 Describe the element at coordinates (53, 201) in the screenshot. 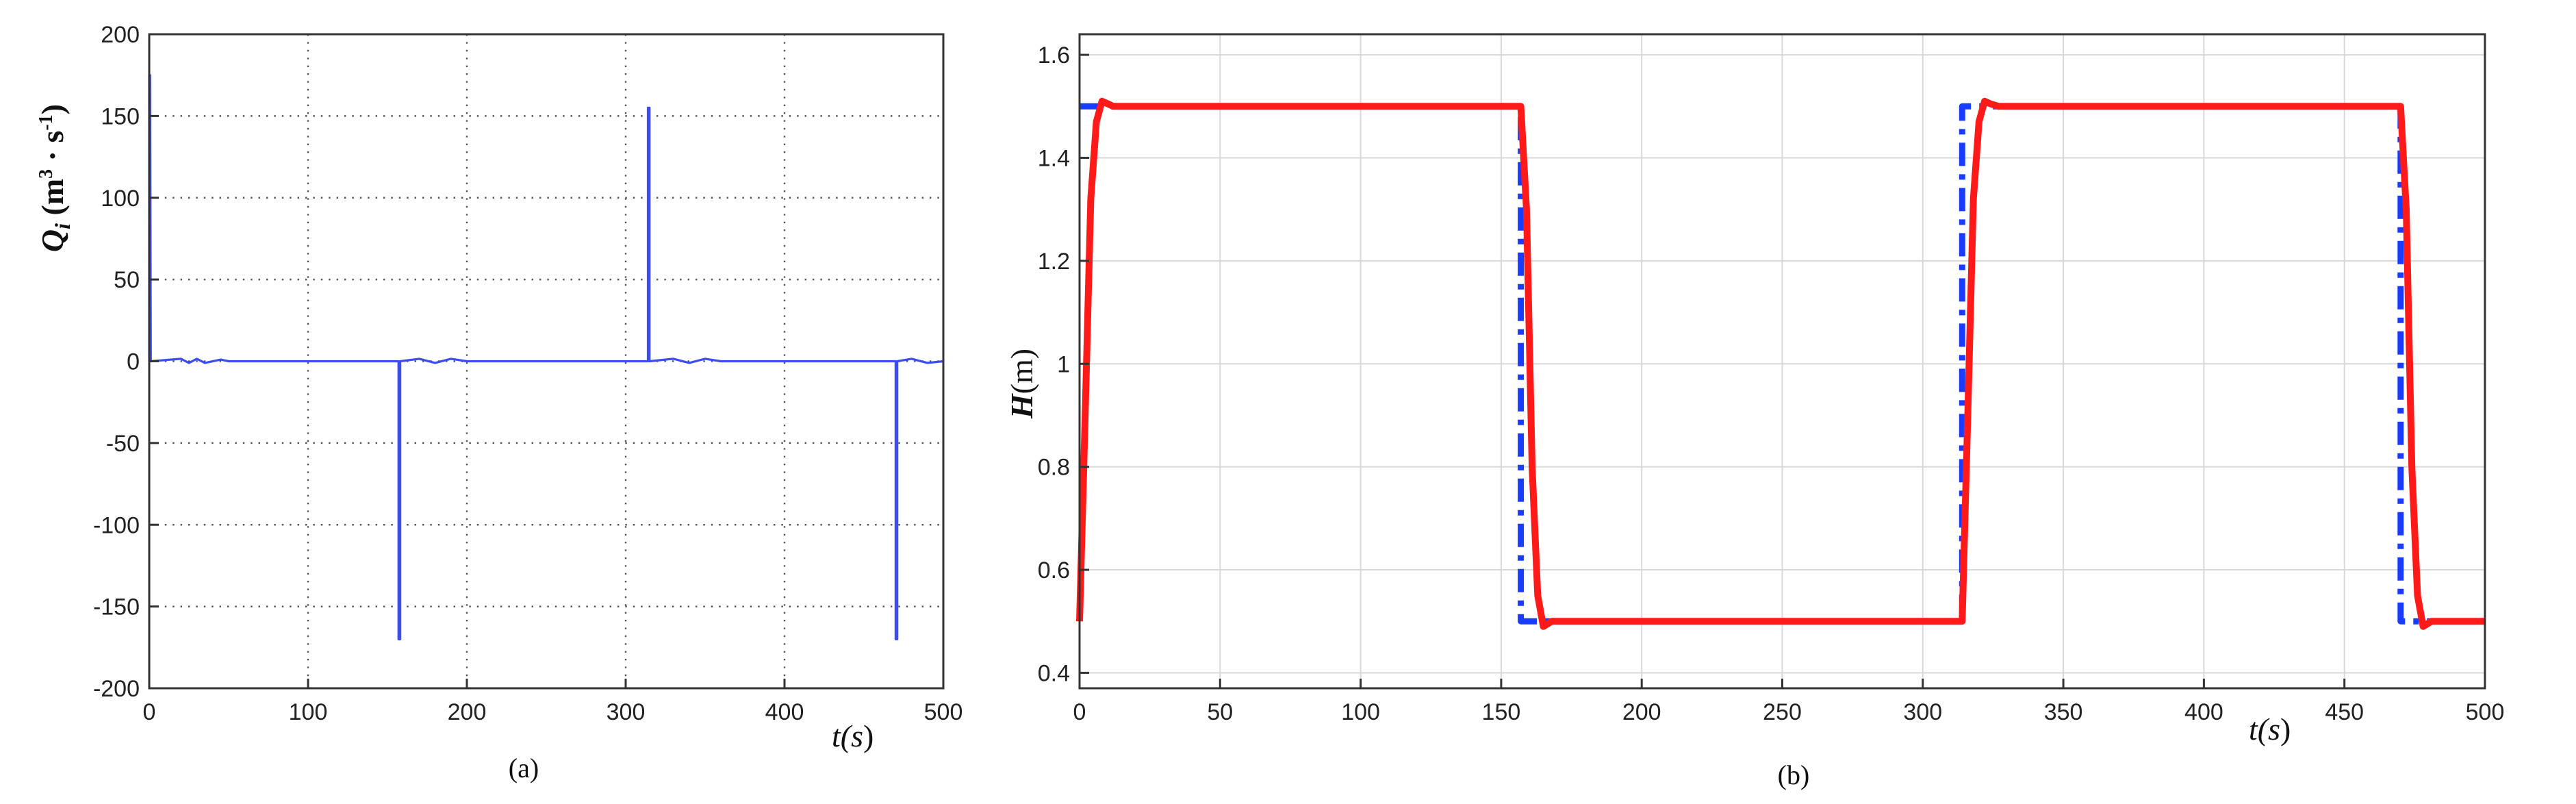

I see `chart-a-ylabel-unit-pre: (m` at that location.